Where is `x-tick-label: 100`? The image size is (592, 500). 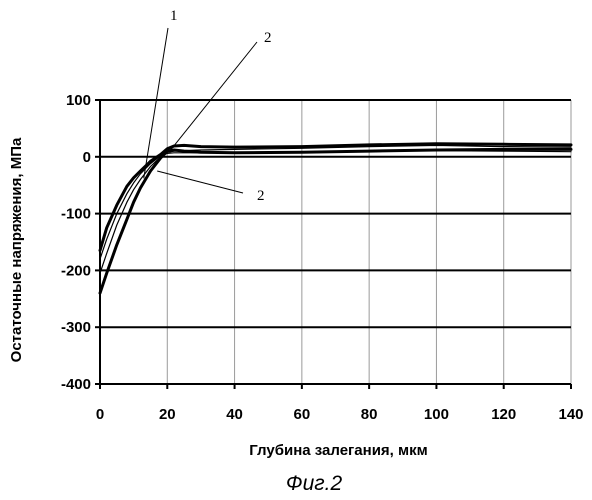 x-tick-label: 100 is located at coordinates (436, 414).